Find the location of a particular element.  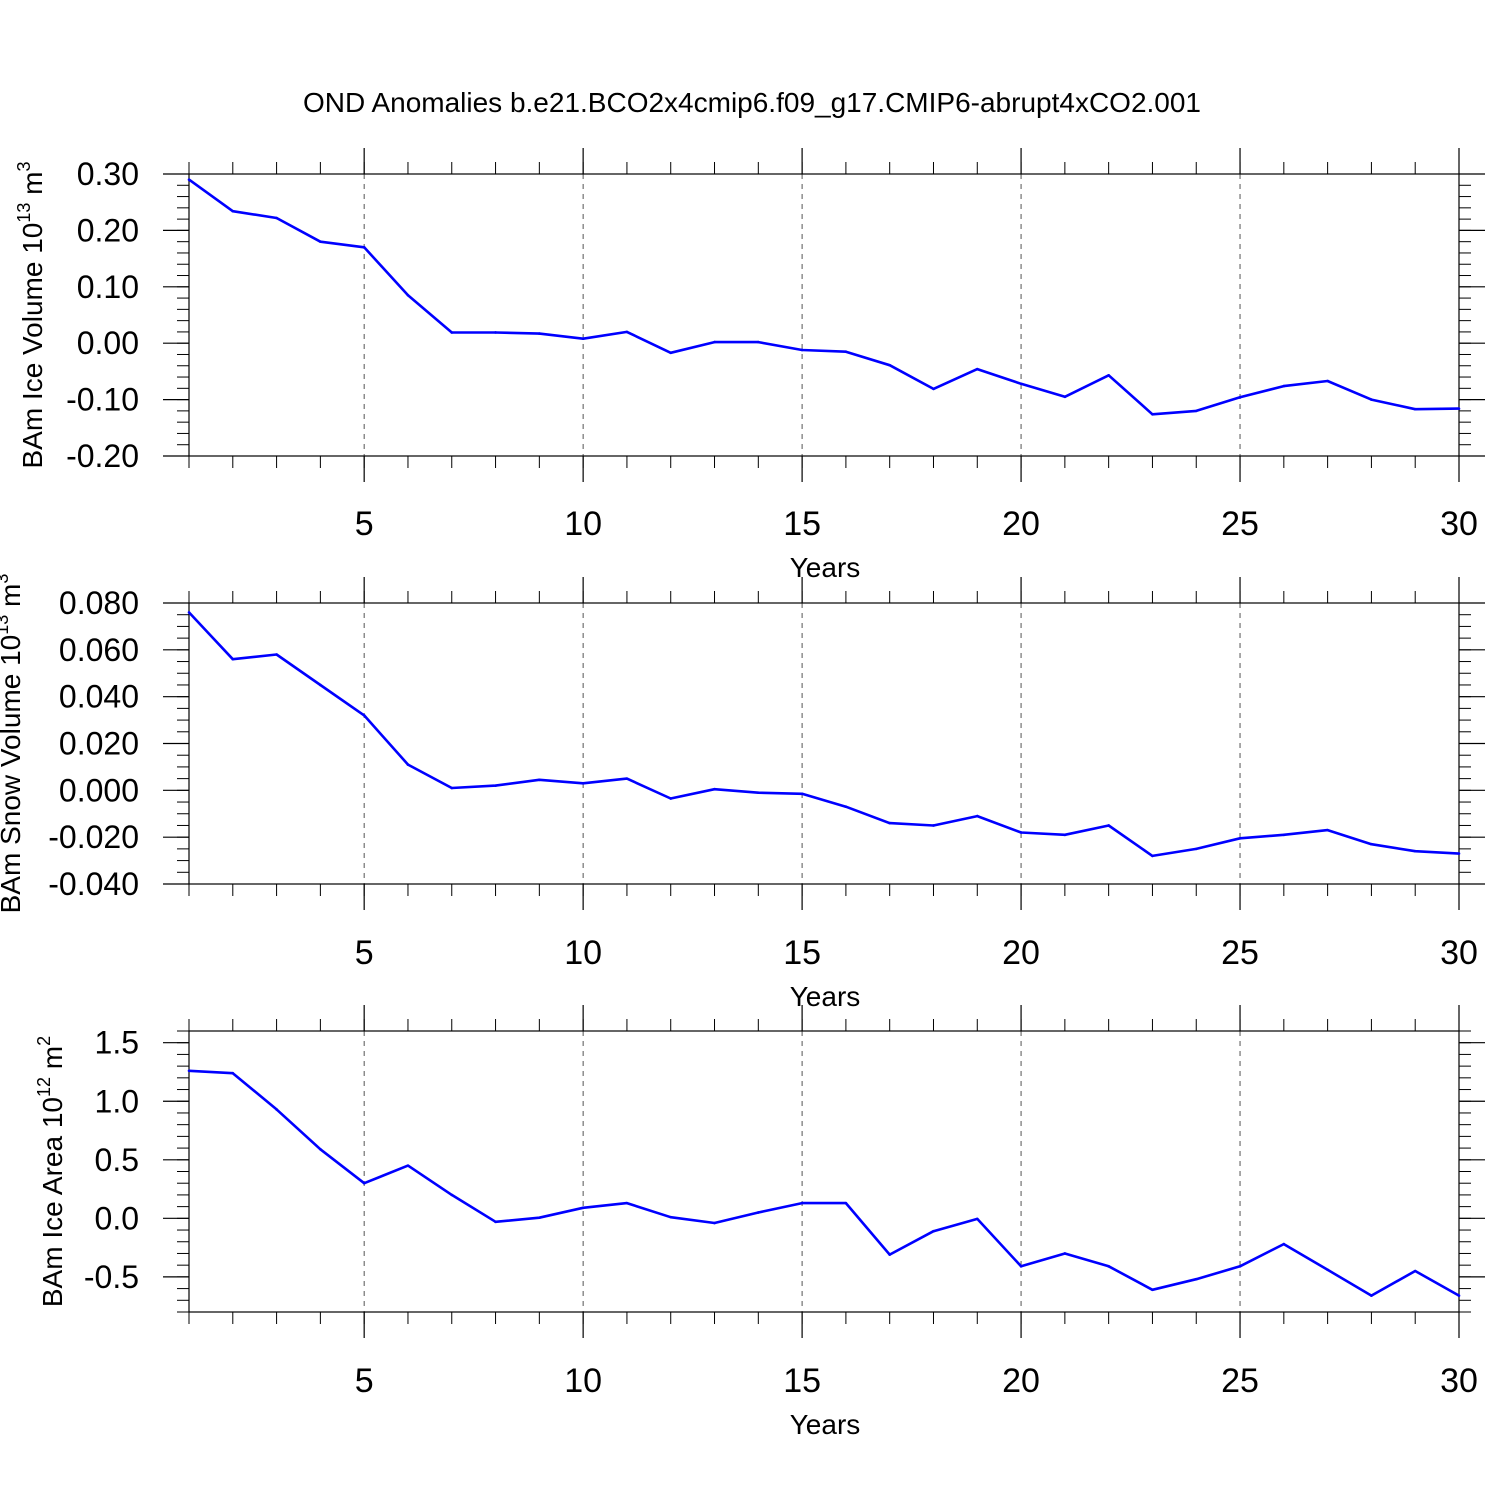

y-axis-label-main: BAm Ice Volume 10 is located at coordinates (32, 346).